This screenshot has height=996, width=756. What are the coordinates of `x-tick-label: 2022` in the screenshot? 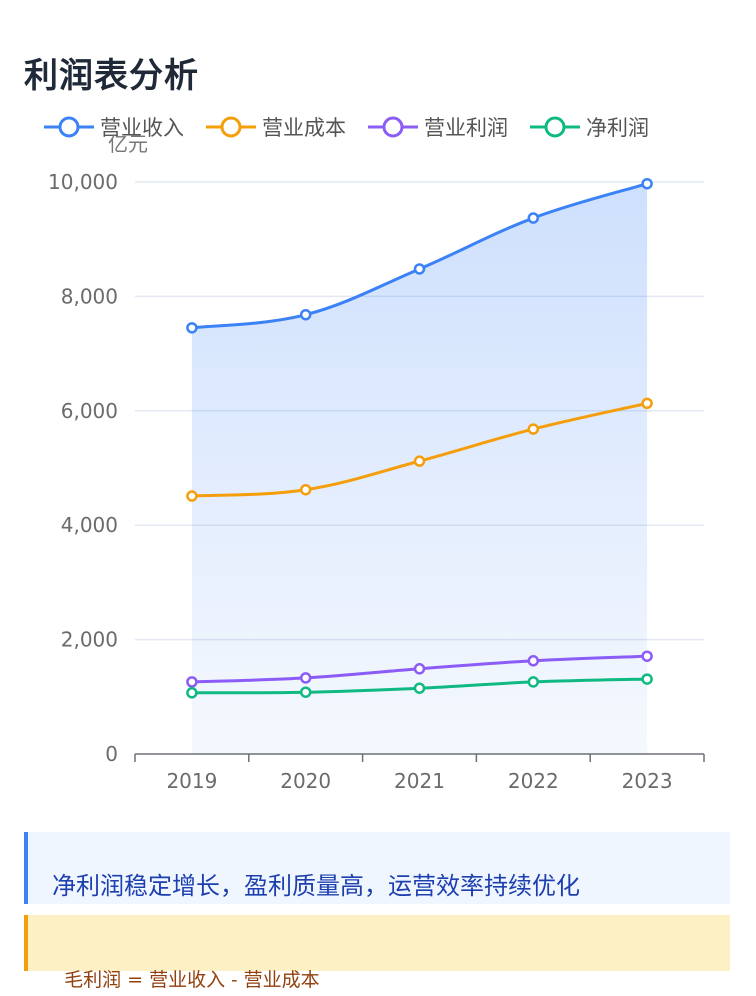 It's located at (533, 781).